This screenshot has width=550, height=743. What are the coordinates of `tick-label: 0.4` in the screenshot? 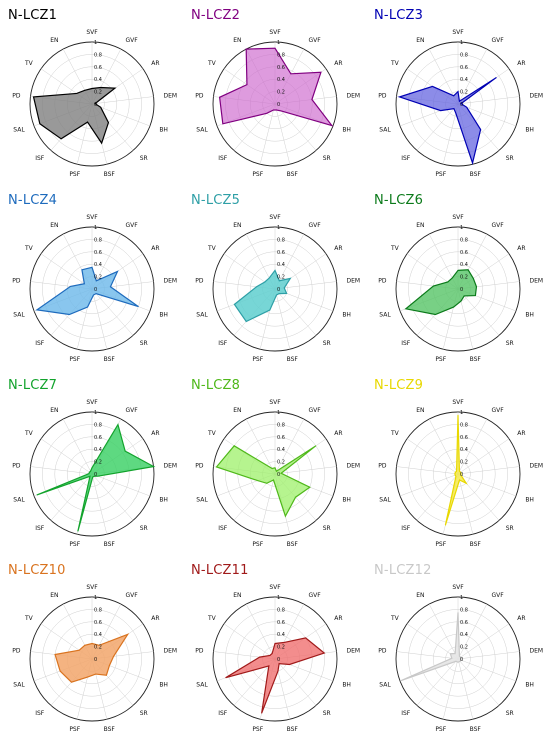 It's located at (98, 450).